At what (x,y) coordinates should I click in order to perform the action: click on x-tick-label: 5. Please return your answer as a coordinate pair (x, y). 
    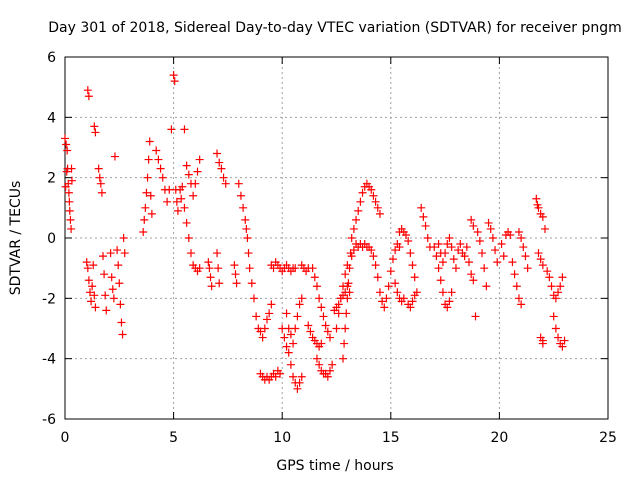
    Looking at the image, I should click on (173, 438).